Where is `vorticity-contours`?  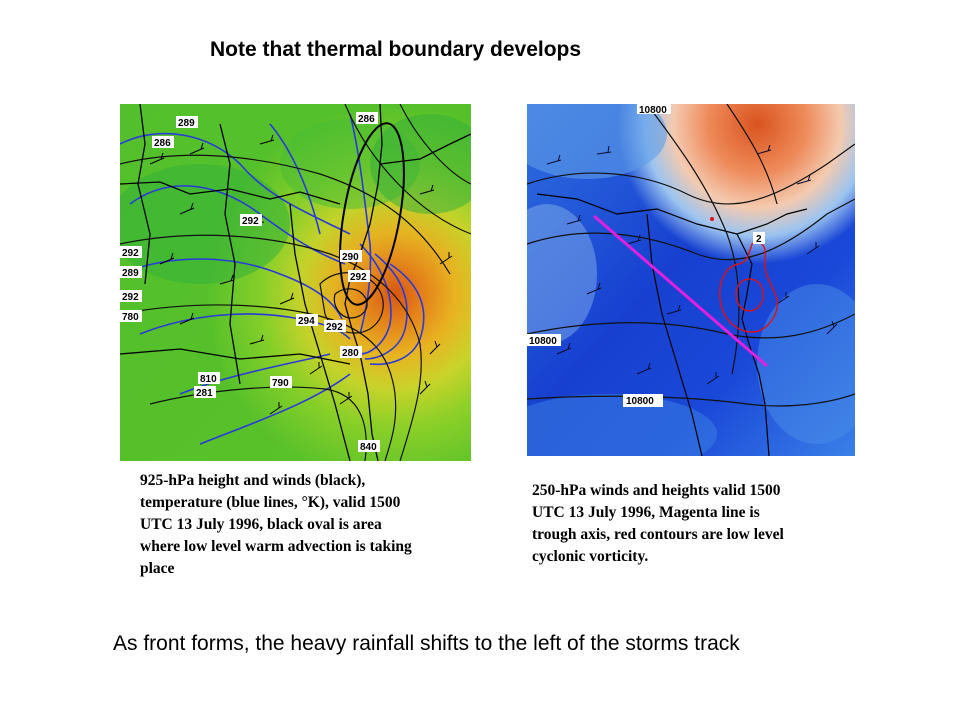 vorticity-contours is located at coordinates (749, 287).